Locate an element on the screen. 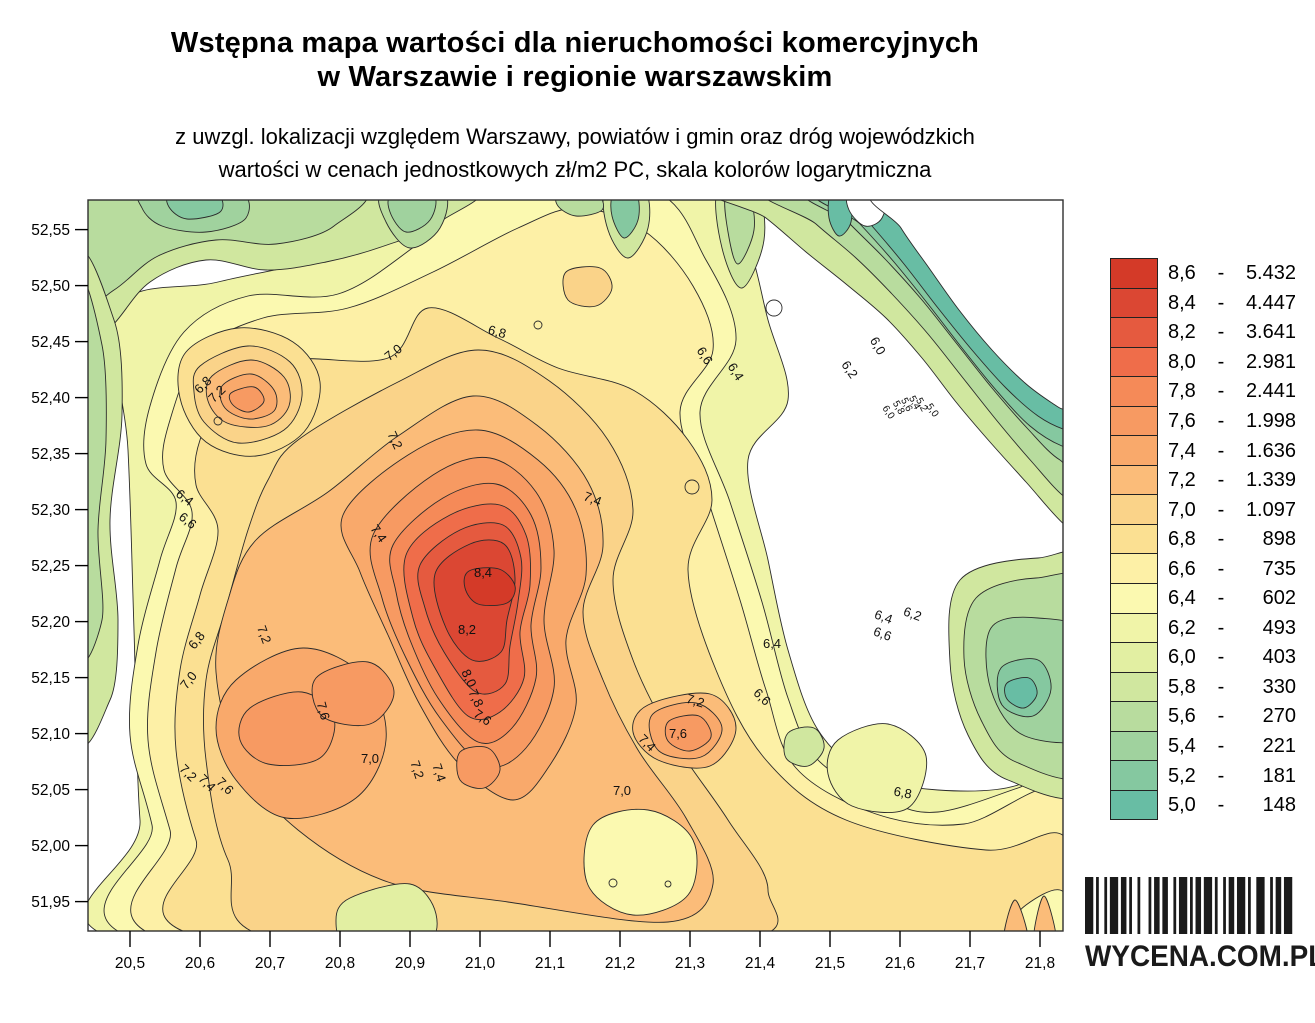 The height and width of the screenshot is (1023, 1315). legend-row: 5,8-330 is located at coordinates (1203, 687).